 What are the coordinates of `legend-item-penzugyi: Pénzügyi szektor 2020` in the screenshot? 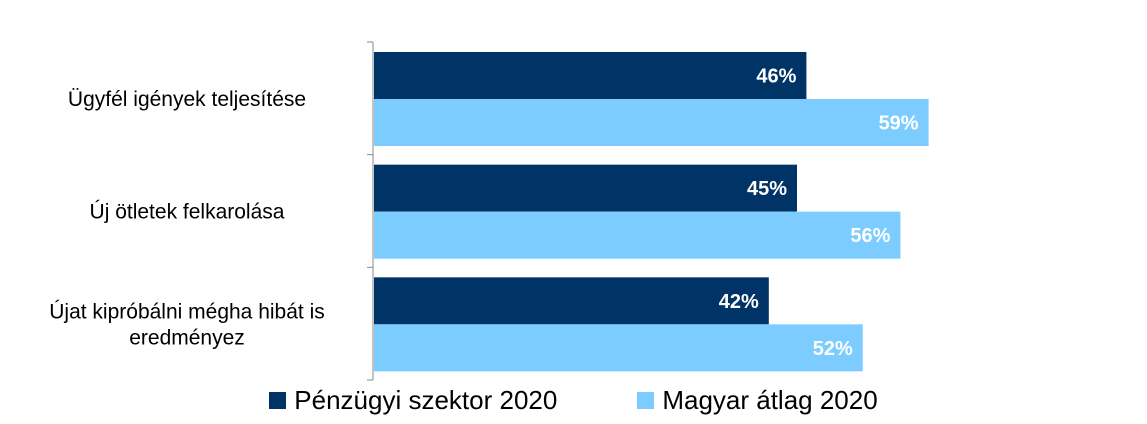 It's located at (413, 400).